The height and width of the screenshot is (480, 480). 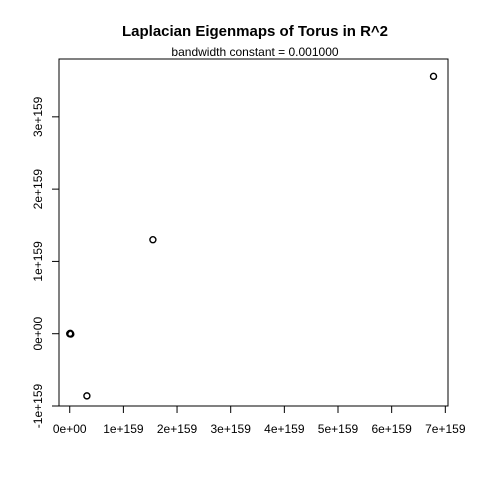 I want to click on chart-subtitle: bandwidth constant = 0.001000, so click(x=254, y=52).